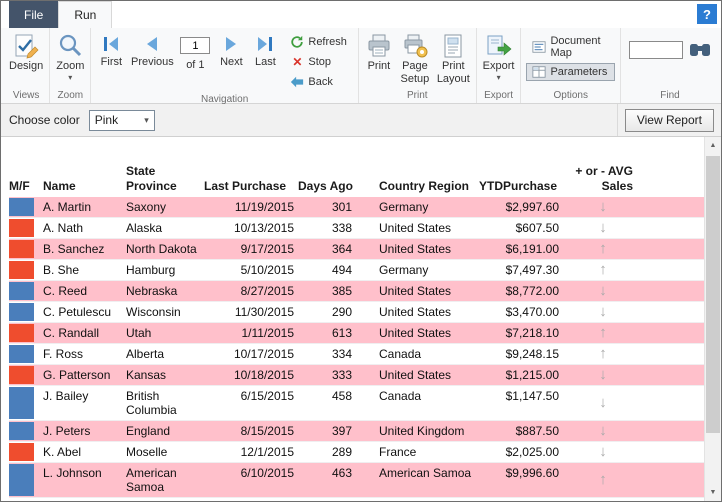  What do you see at coordinates (77, 312) in the screenshot?
I see `cell-name: C. Petulescu` at bounding box center [77, 312].